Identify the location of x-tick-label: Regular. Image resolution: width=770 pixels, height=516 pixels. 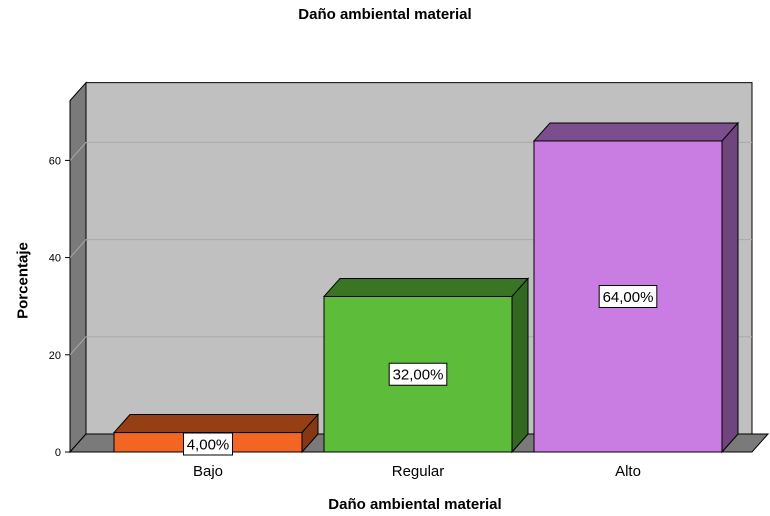
(418, 471).